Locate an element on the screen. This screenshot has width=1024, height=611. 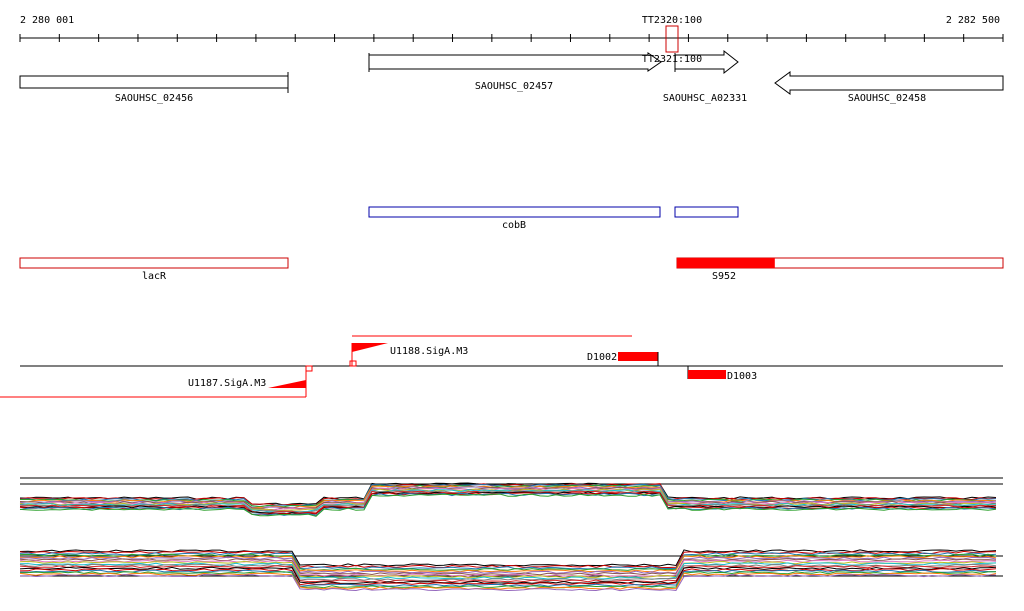
promoter-u1188-flag is located at coordinates (370, 347).